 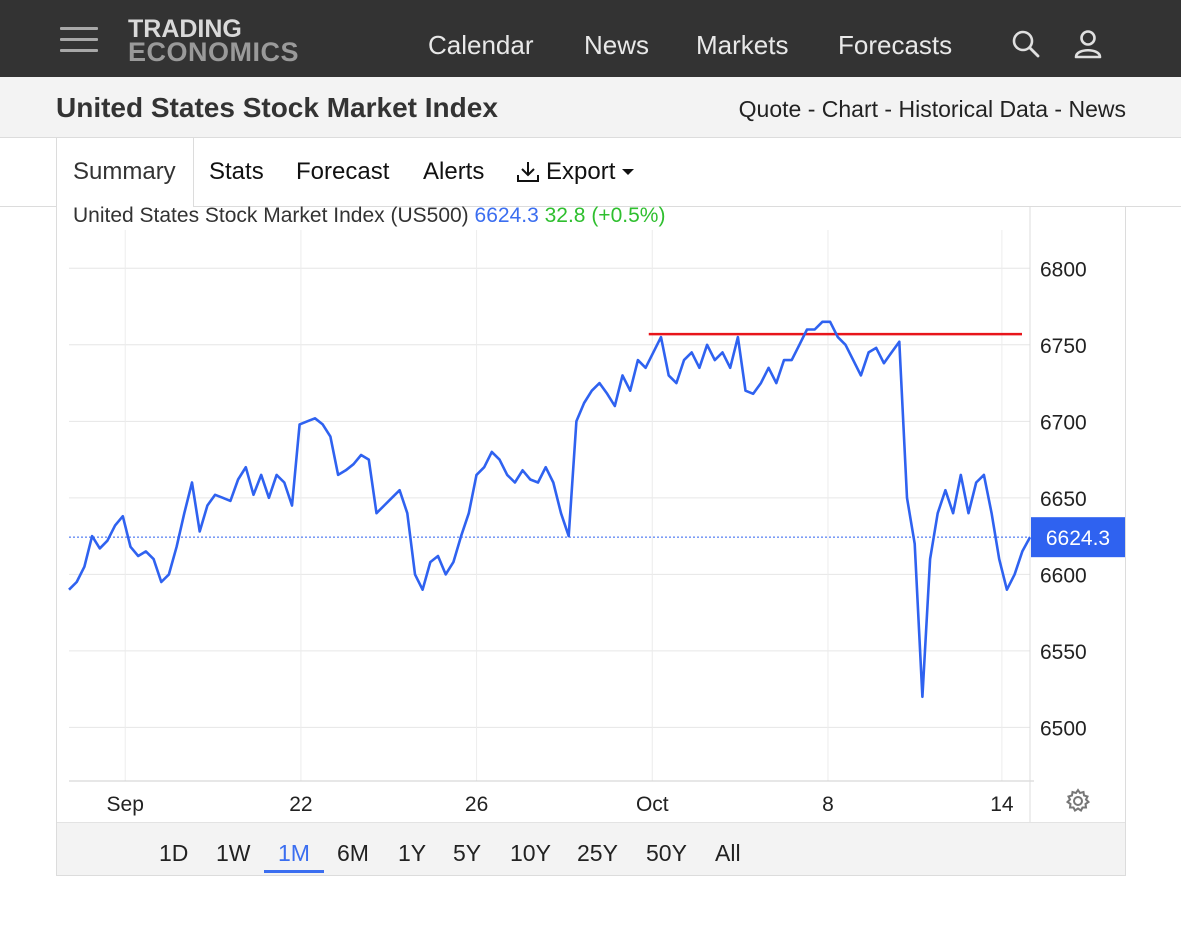 What do you see at coordinates (125, 804) in the screenshot?
I see `x-tick-label: Sep` at bounding box center [125, 804].